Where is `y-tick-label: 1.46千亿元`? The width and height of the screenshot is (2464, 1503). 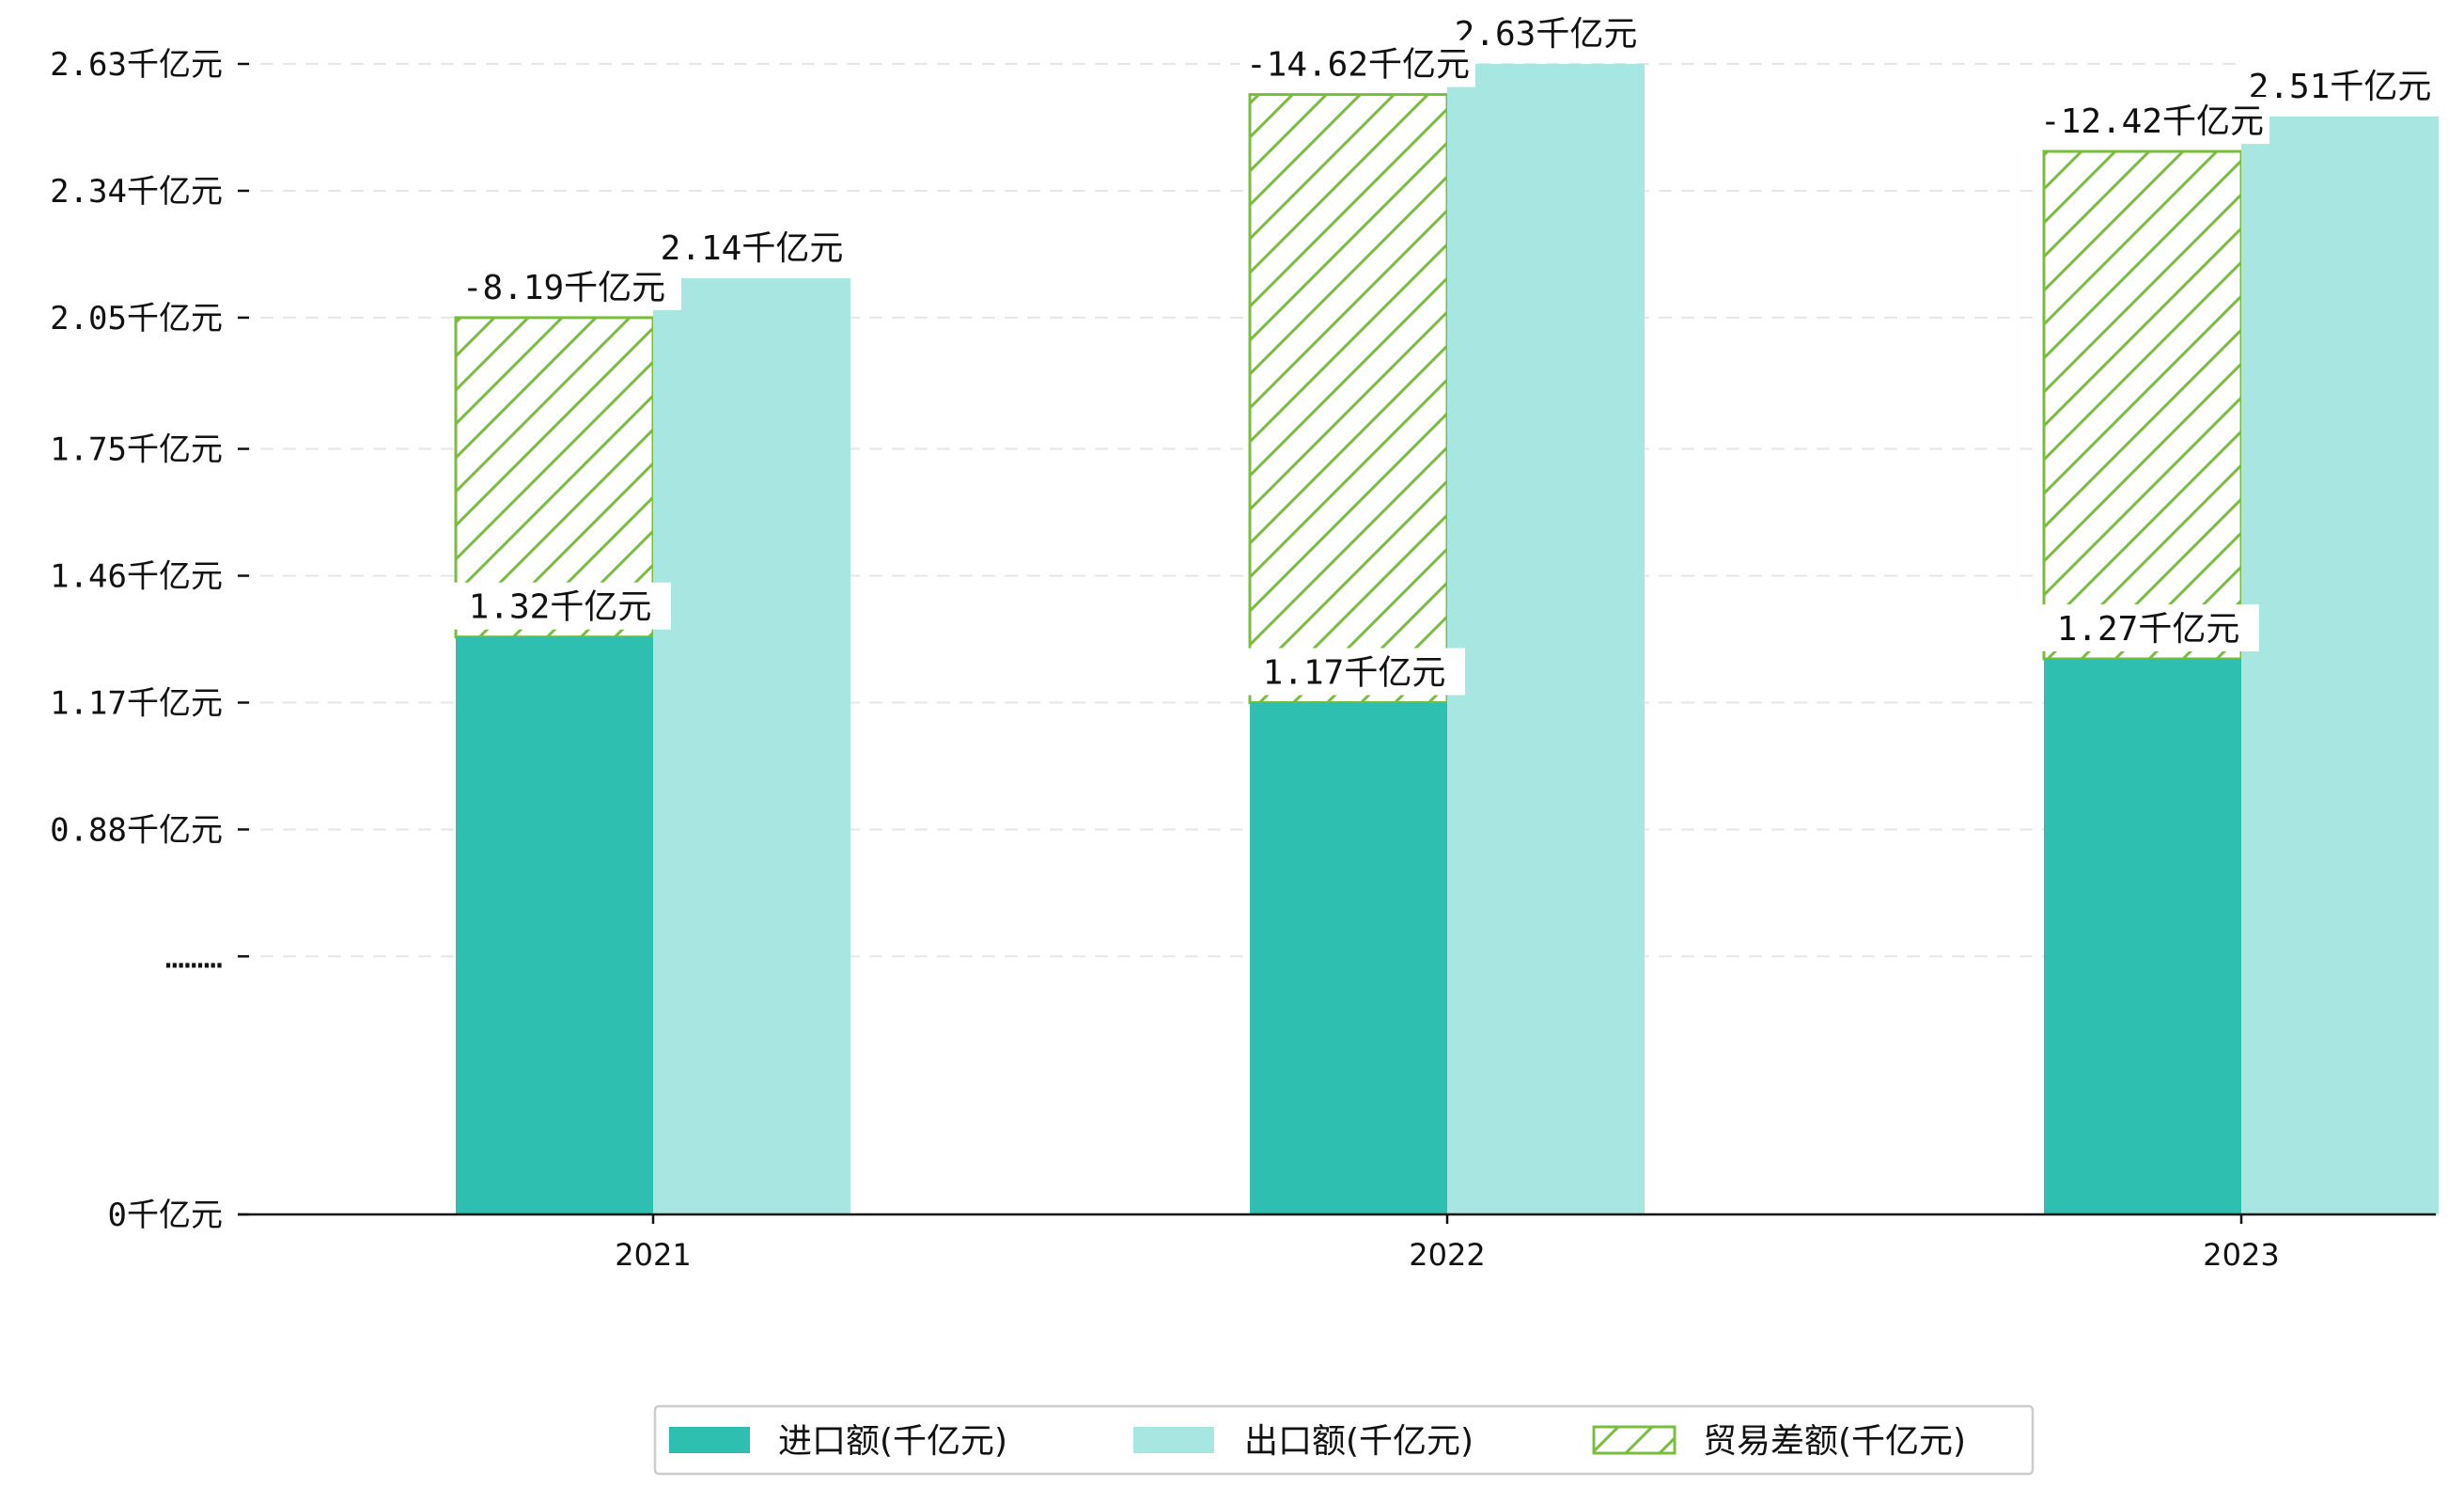 y-tick-label: 1.46千亿元 is located at coordinates (136, 577).